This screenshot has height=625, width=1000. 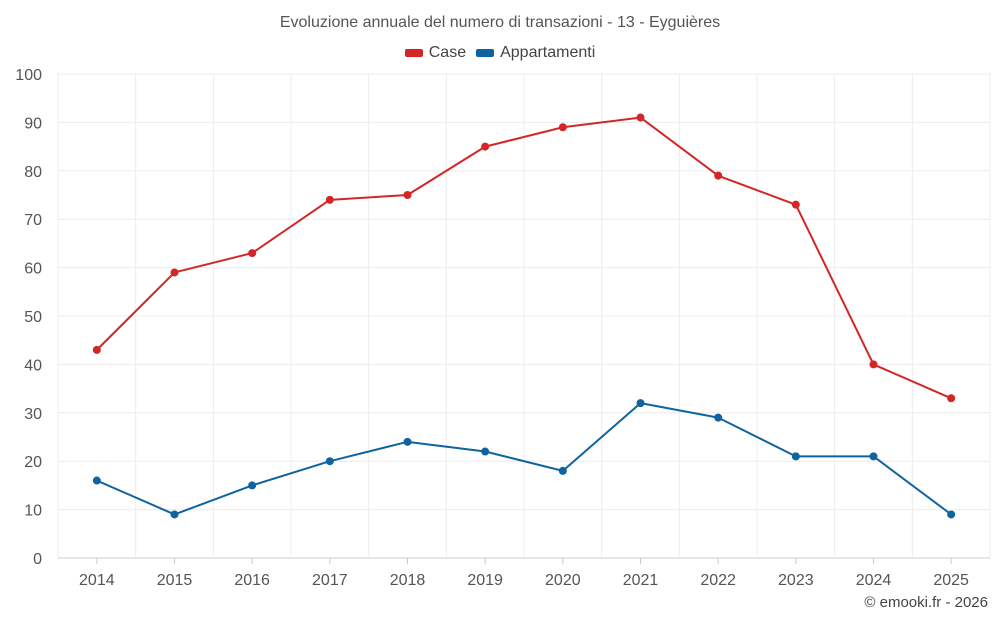 I want to click on y-tick-label: 20, so click(x=33, y=462).